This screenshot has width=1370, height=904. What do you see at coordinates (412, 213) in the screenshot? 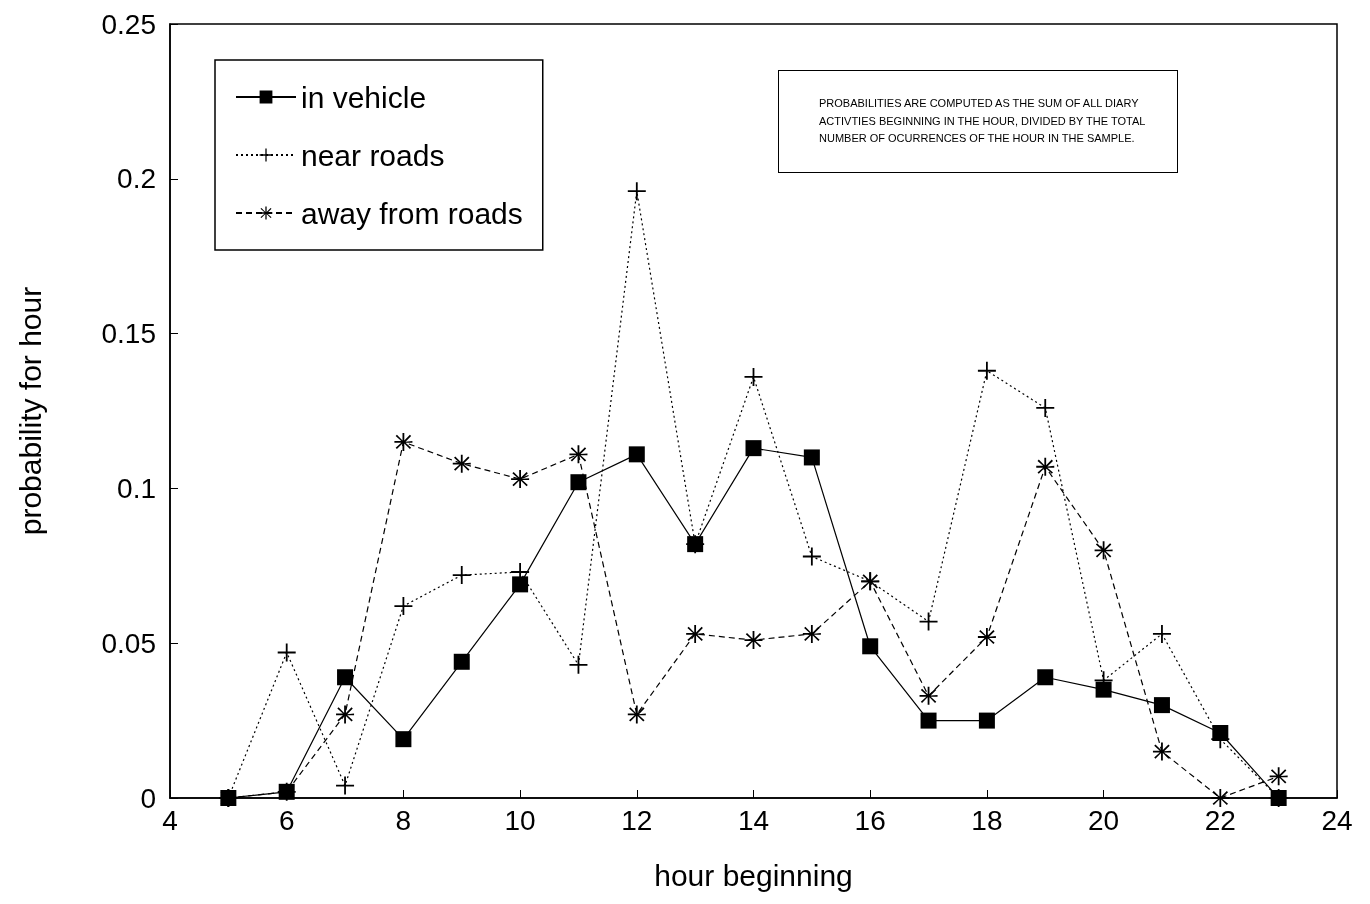
I see `legend-label: away from roads` at bounding box center [412, 213].